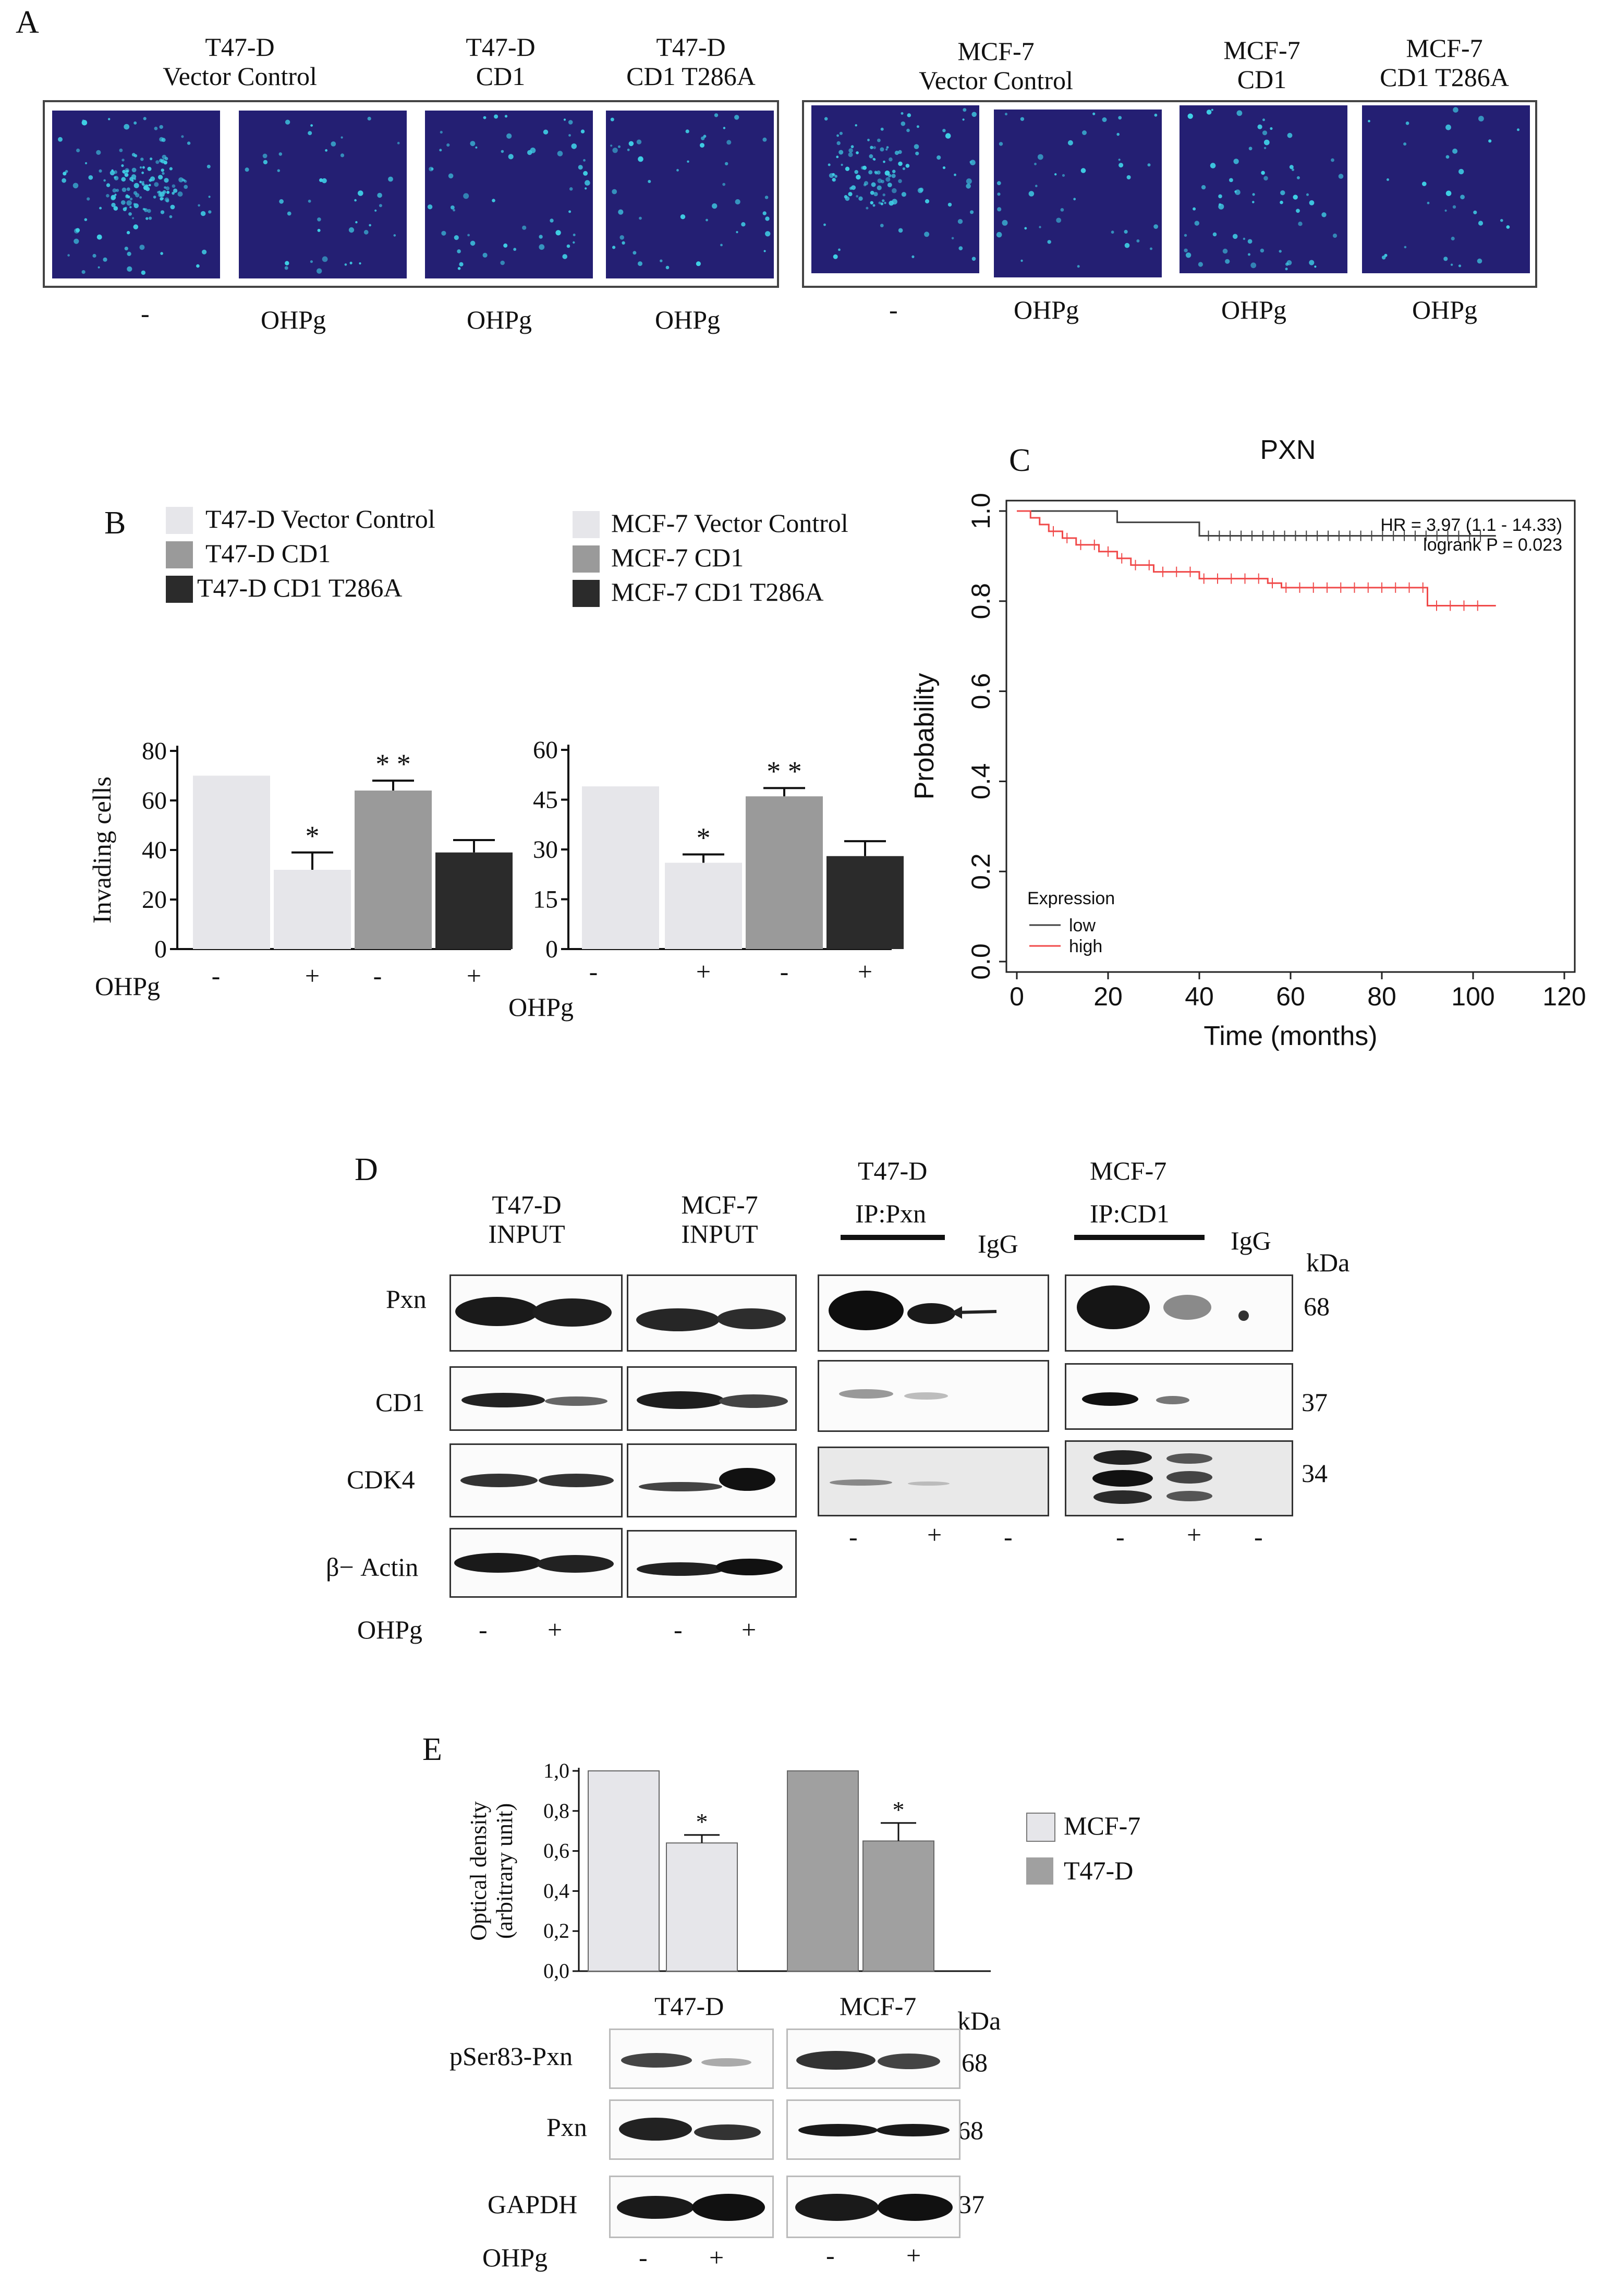 The width and height of the screenshot is (1617, 2296). What do you see at coordinates (534, 1400) in the screenshot?
I see `bands-cd1-t47d` at bounding box center [534, 1400].